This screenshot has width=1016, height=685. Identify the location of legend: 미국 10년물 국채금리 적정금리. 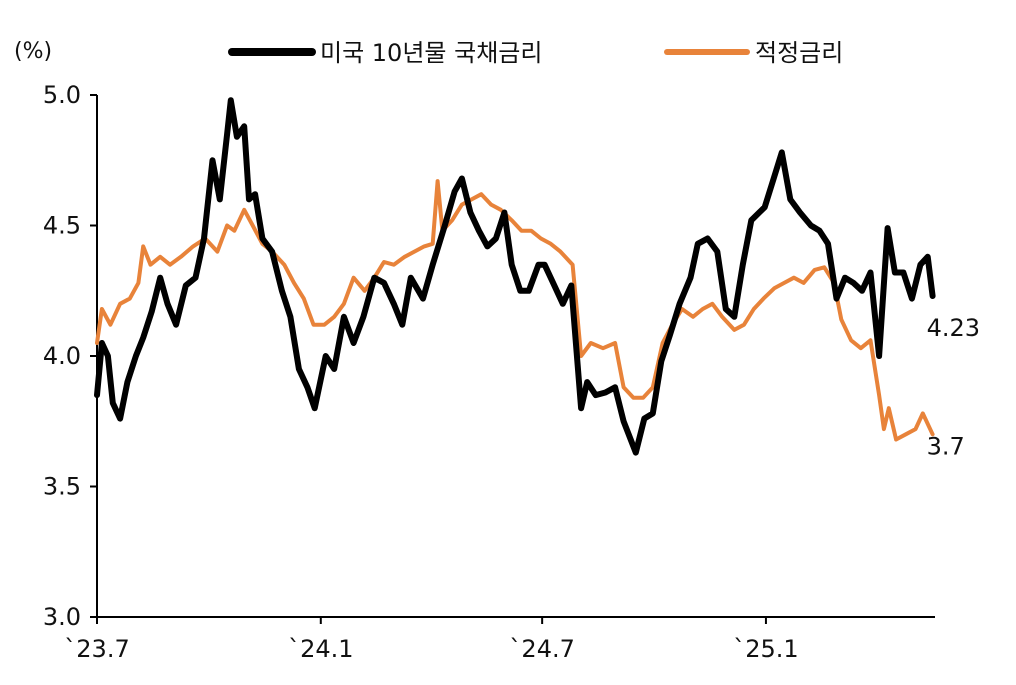
(535, 53).